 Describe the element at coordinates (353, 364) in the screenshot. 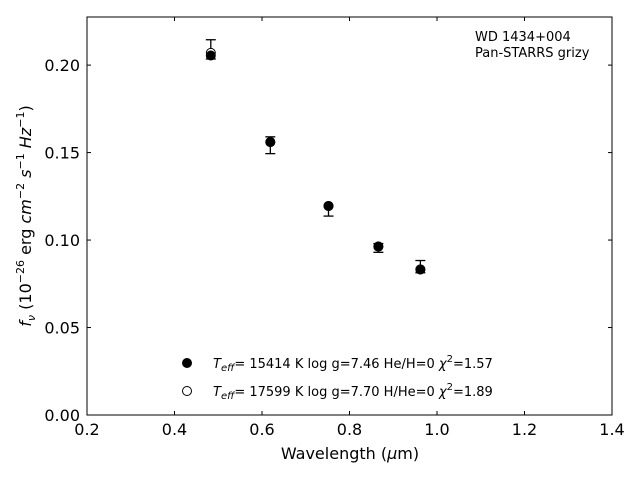

I see `legend-entry-1: Teff= 15414 K log g=7.46 He/H=0 χ2=1.57` at that location.